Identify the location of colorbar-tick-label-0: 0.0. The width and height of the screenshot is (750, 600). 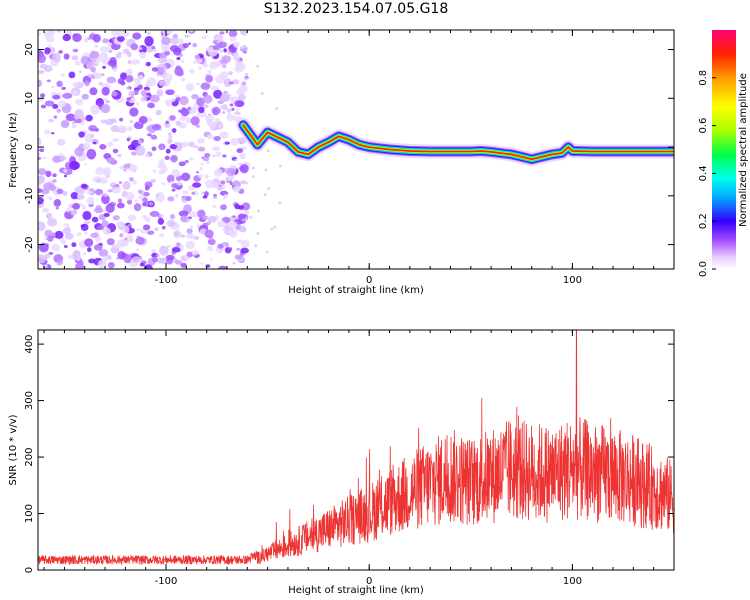
(703, 269).